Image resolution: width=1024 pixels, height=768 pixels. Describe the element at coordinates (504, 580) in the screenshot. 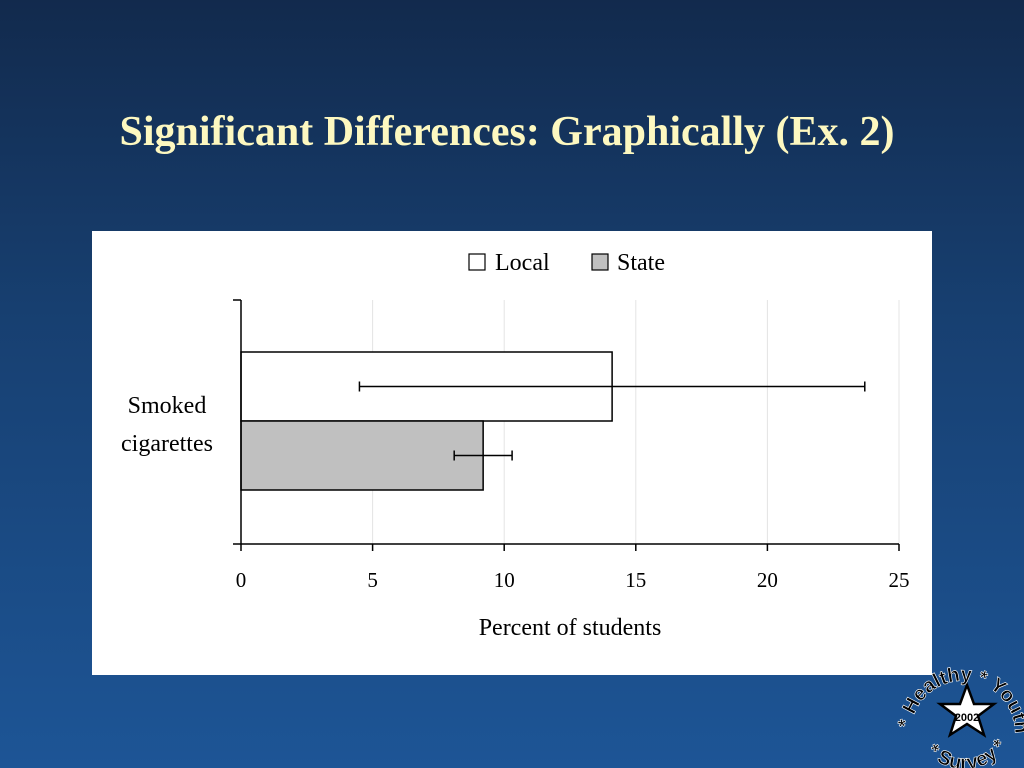

I see `x-tick-label: 10` at that location.